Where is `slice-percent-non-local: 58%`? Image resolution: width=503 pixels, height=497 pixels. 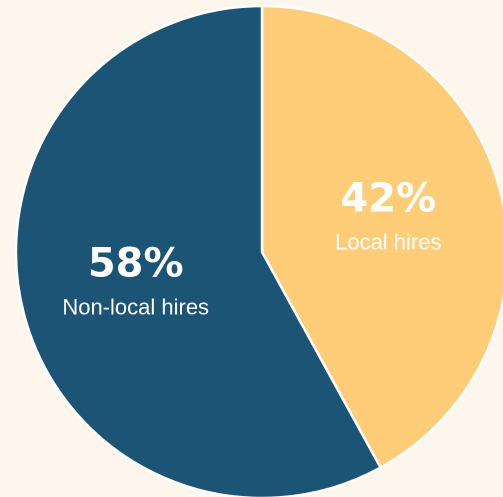 slice-percent-non-local: 58% is located at coordinates (136, 263).